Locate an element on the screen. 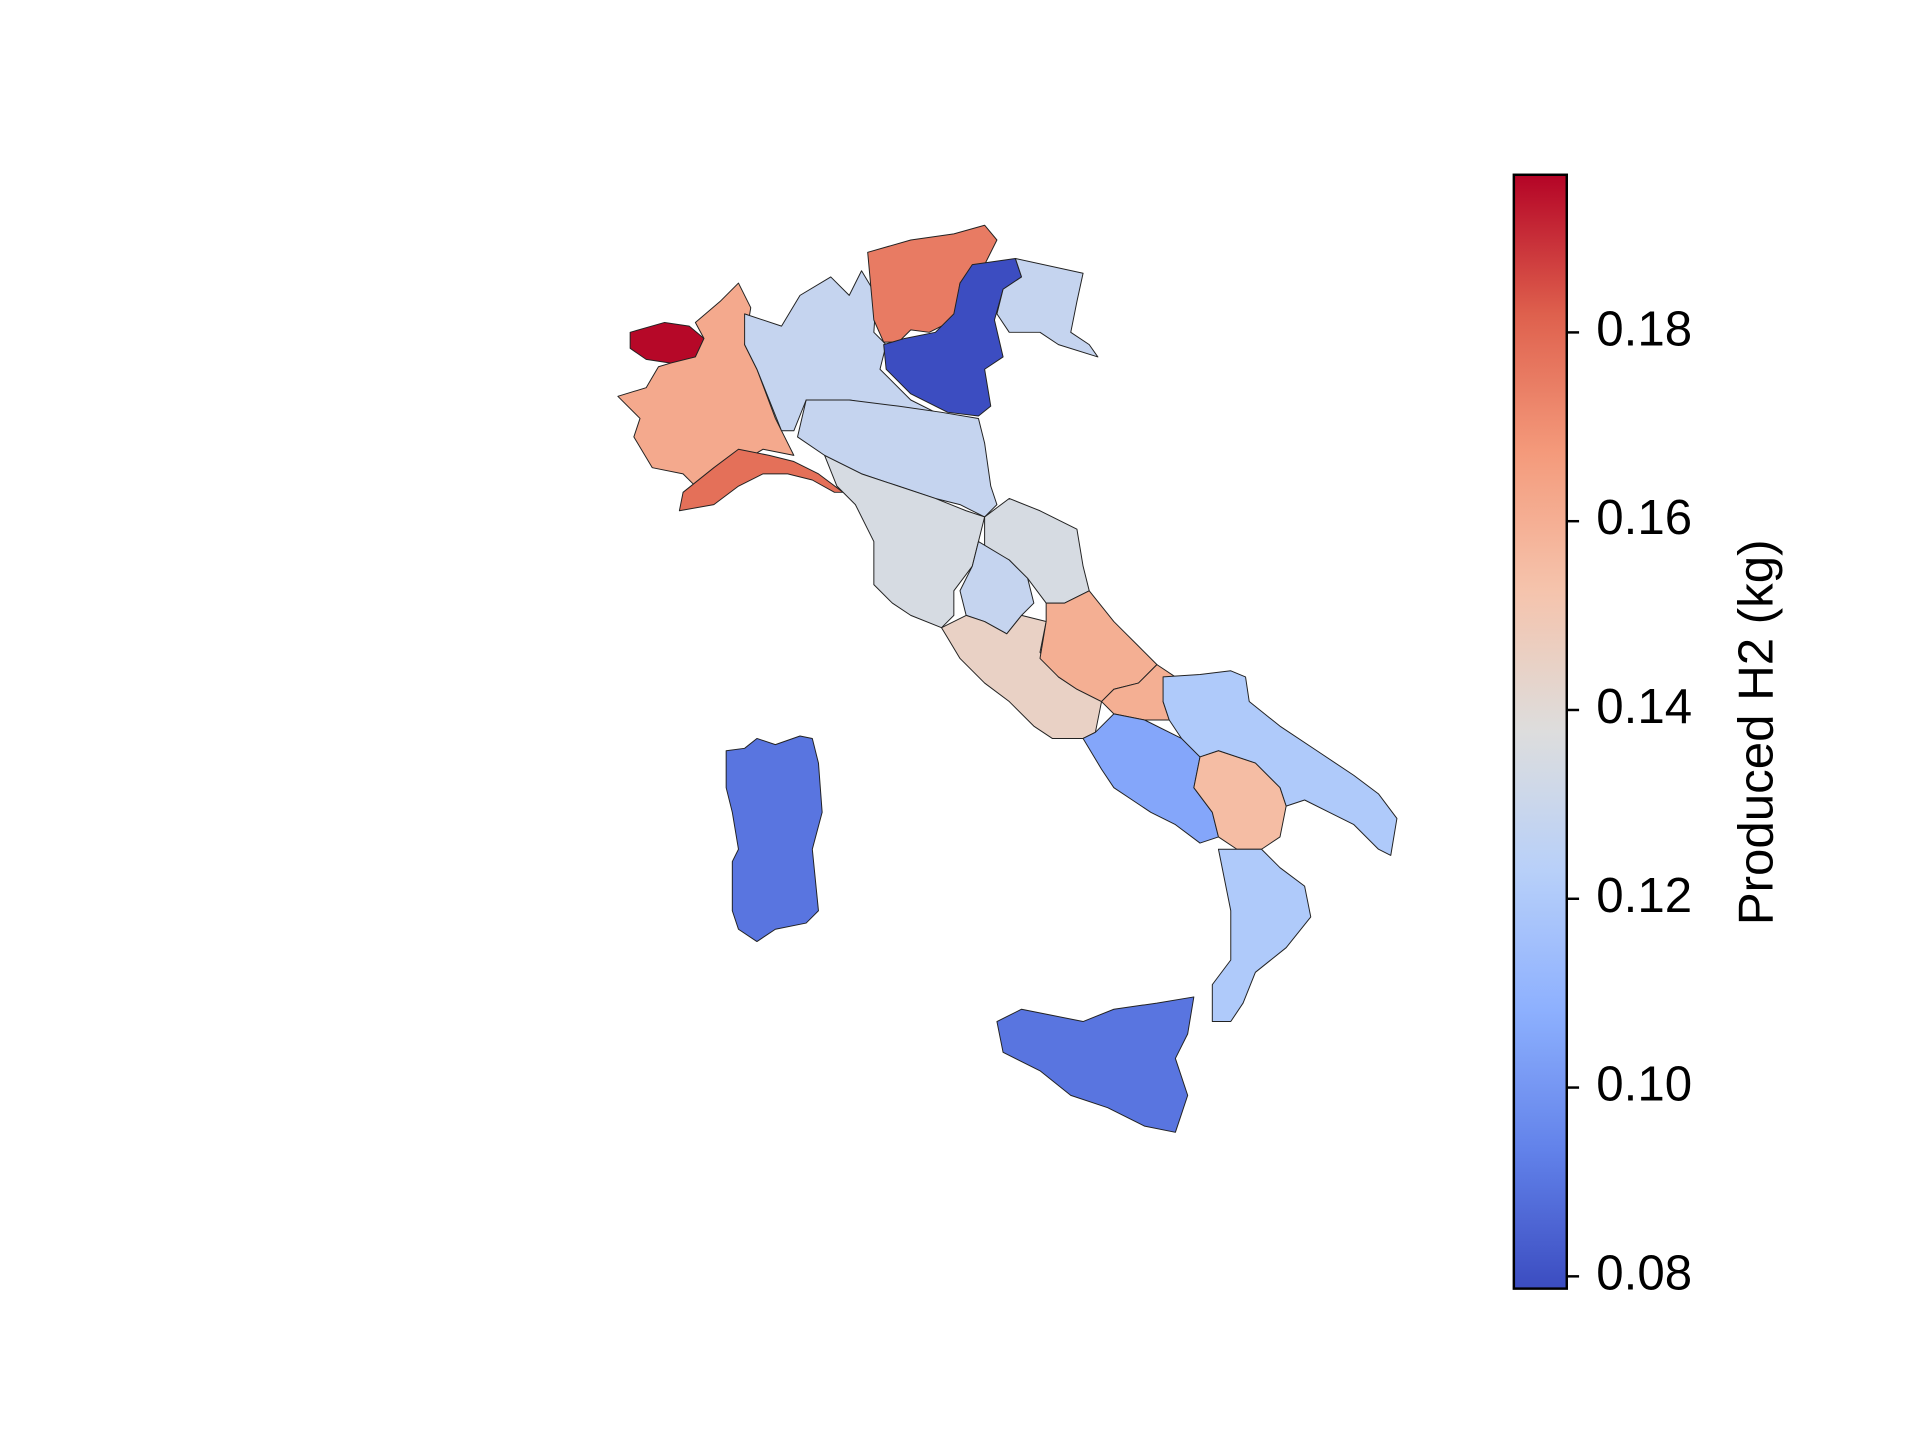 The width and height of the screenshot is (1920, 1440). colorbar: 0.08 0.10 0.12 0.14 0.16 0.18 is located at coordinates (1602, 736).